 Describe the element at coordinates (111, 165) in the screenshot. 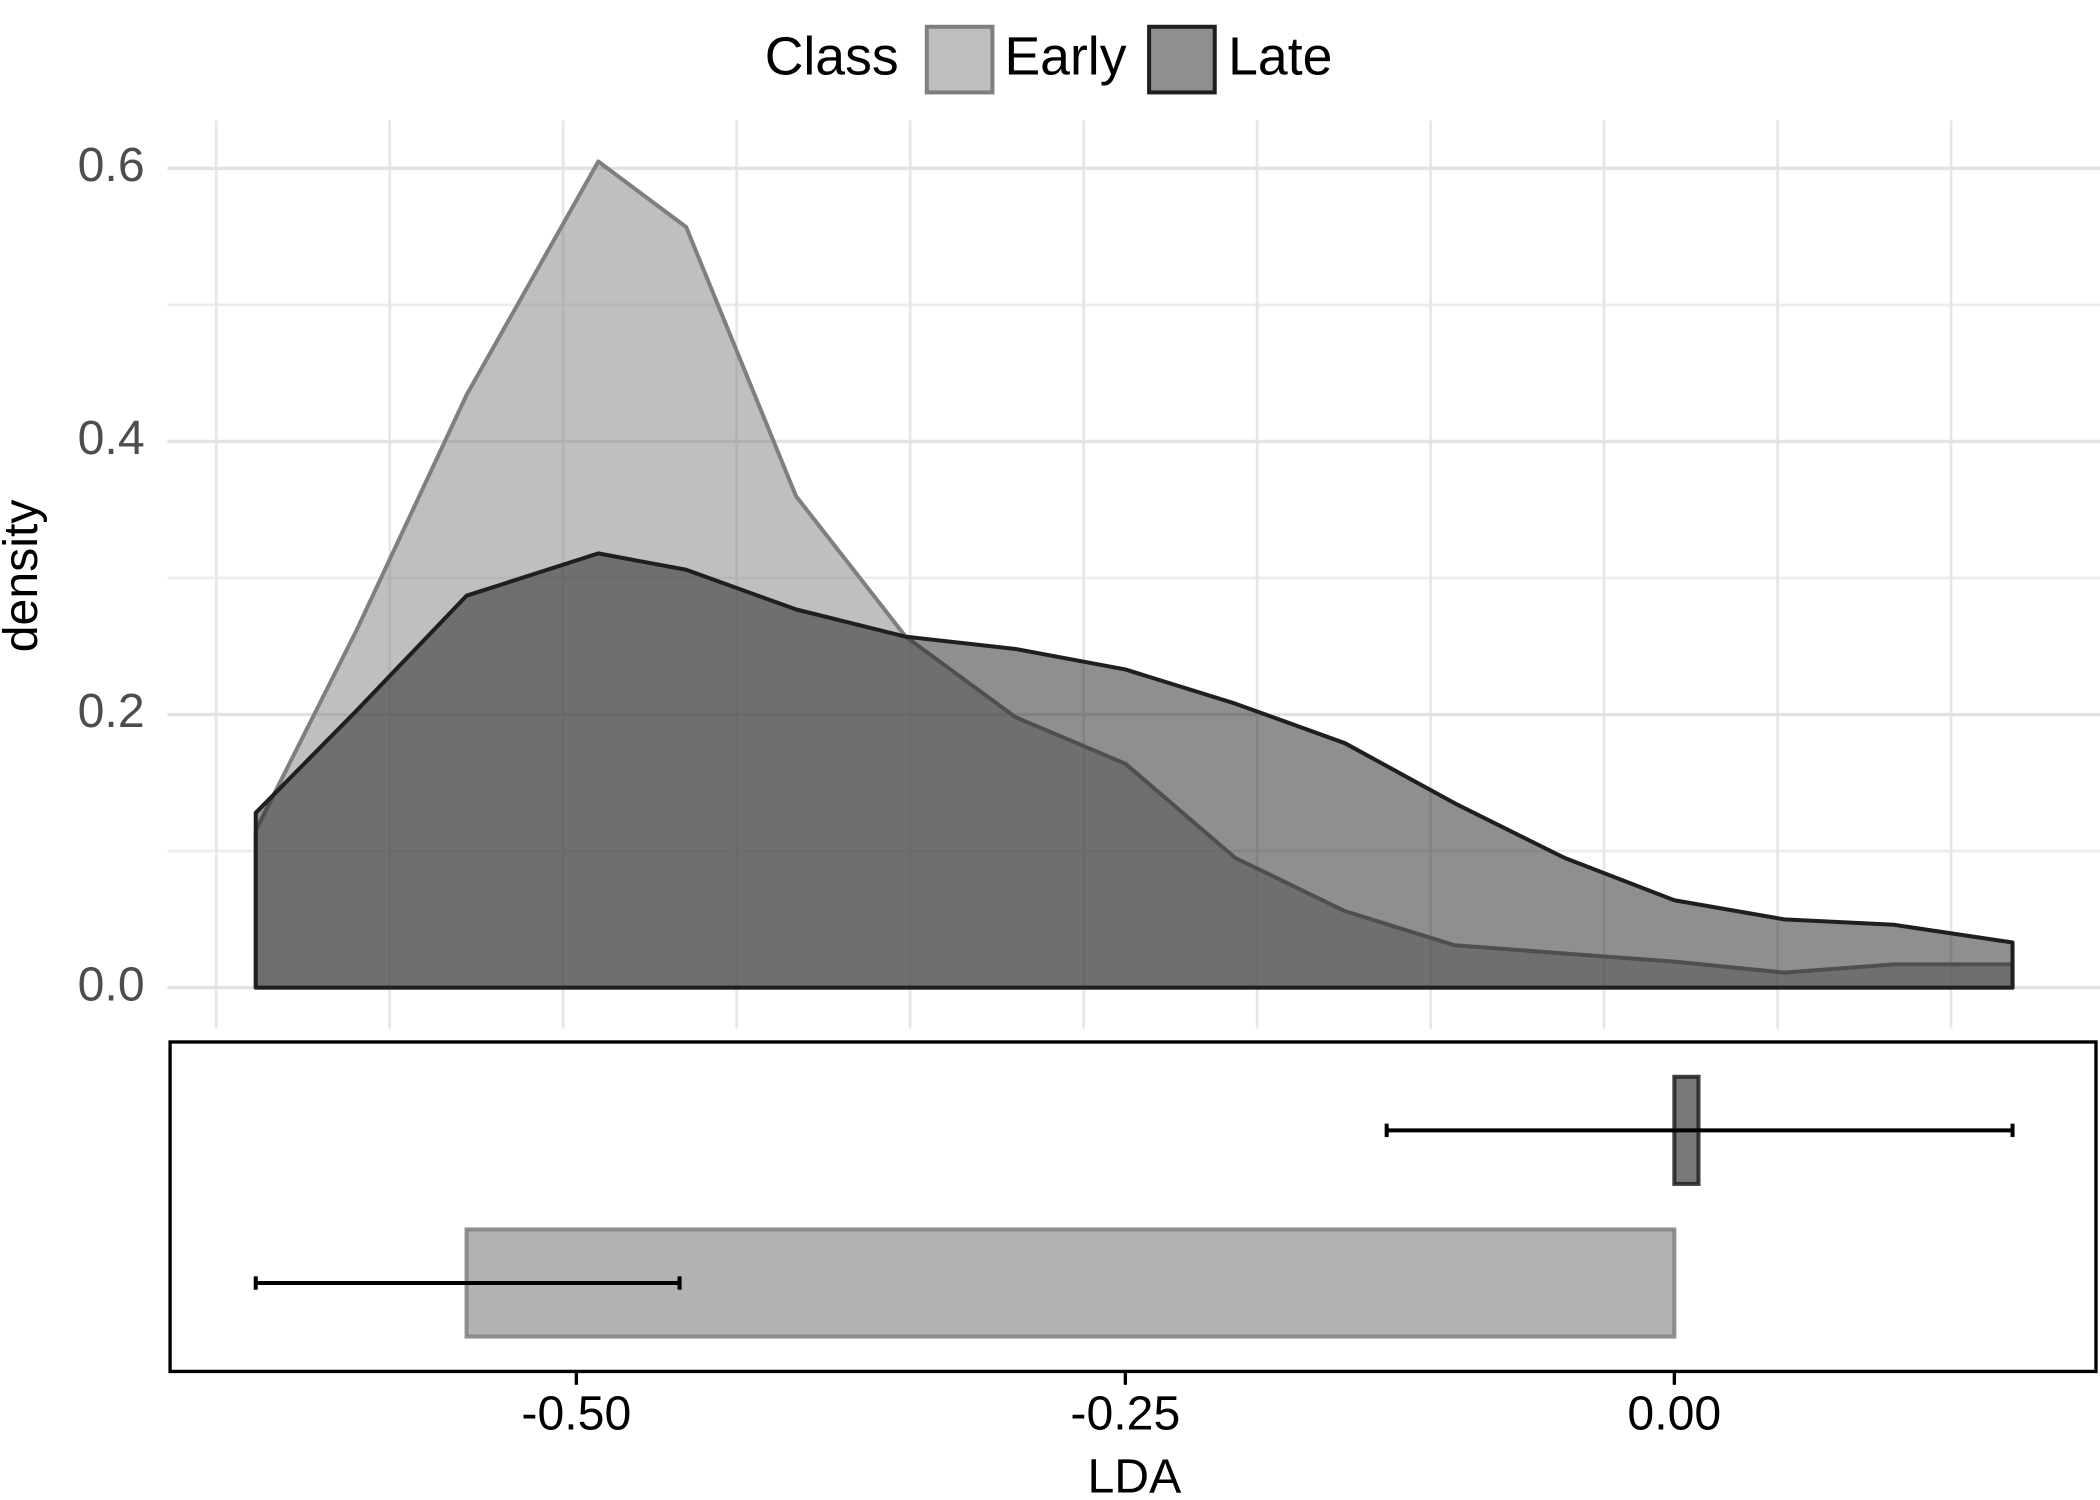

I see `y-tick-label: 0.6` at that location.